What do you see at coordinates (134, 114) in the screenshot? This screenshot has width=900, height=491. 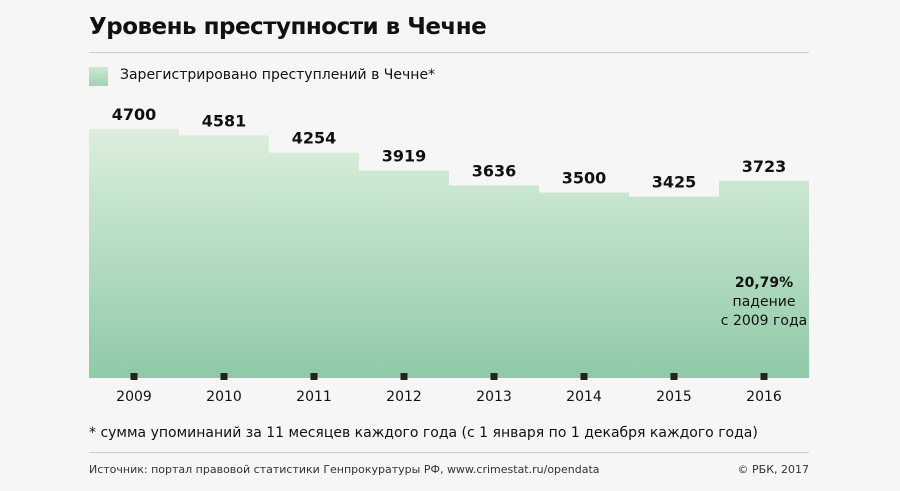 I see `data-label-2009: 4700` at bounding box center [134, 114].